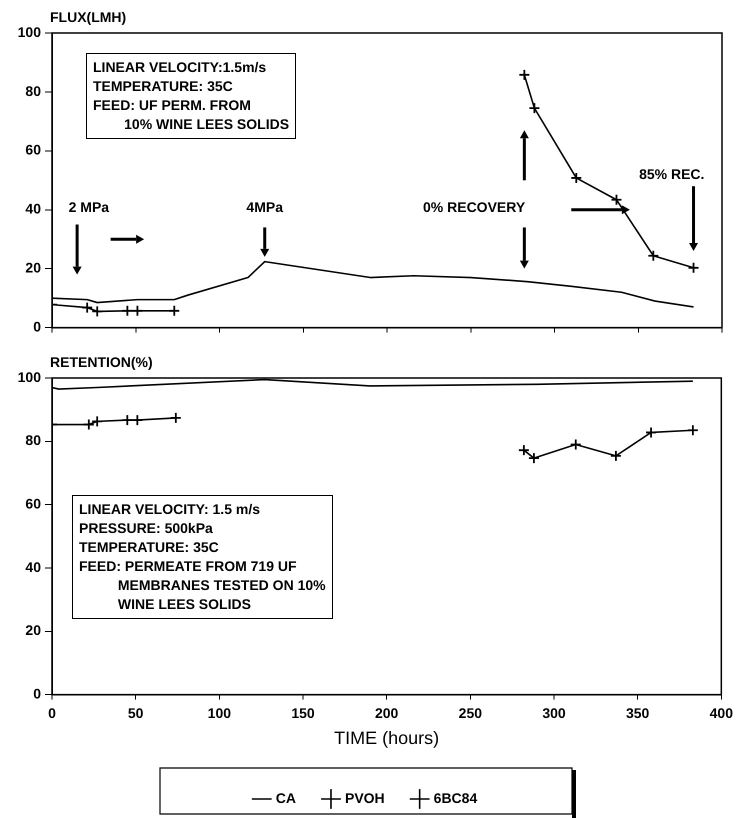 This screenshot has height=818, width=739. I want to click on x-tick-label: 150, so click(303, 712).